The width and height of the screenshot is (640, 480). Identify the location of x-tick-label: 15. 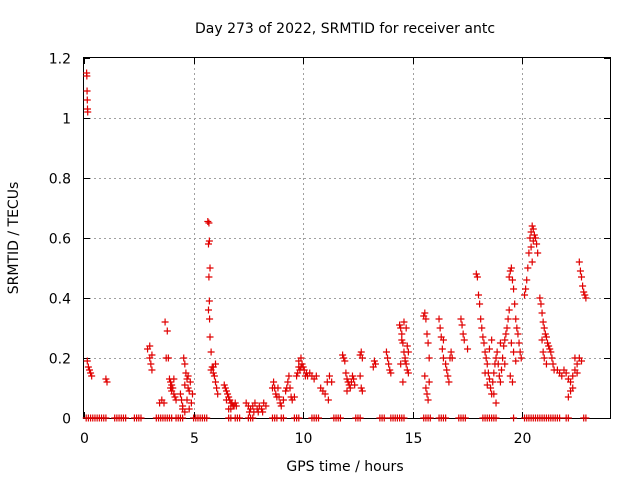
(414, 439).